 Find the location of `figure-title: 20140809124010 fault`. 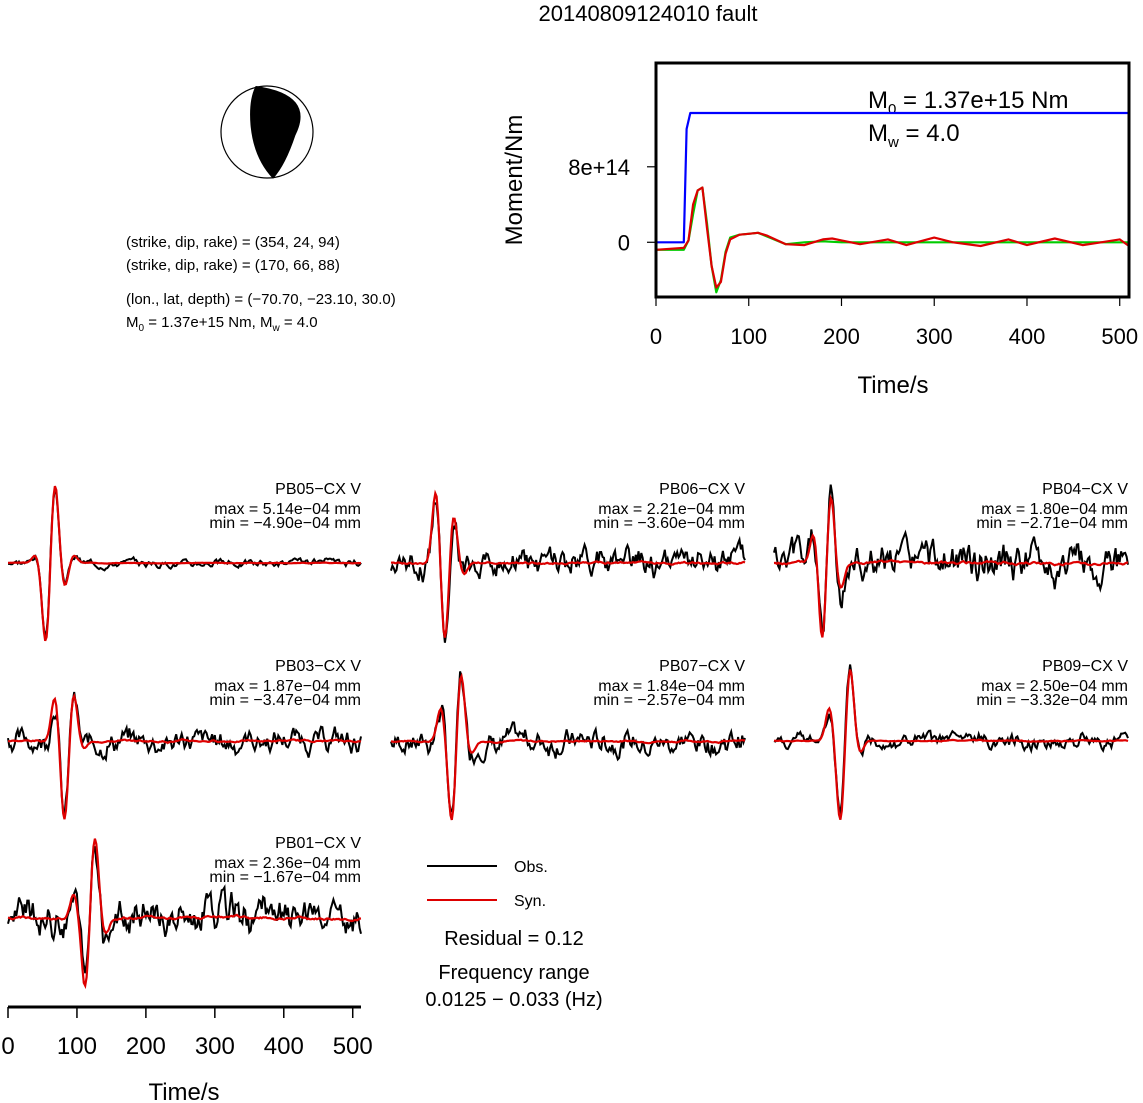

figure-title: 20140809124010 fault is located at coordinates (648, 13).